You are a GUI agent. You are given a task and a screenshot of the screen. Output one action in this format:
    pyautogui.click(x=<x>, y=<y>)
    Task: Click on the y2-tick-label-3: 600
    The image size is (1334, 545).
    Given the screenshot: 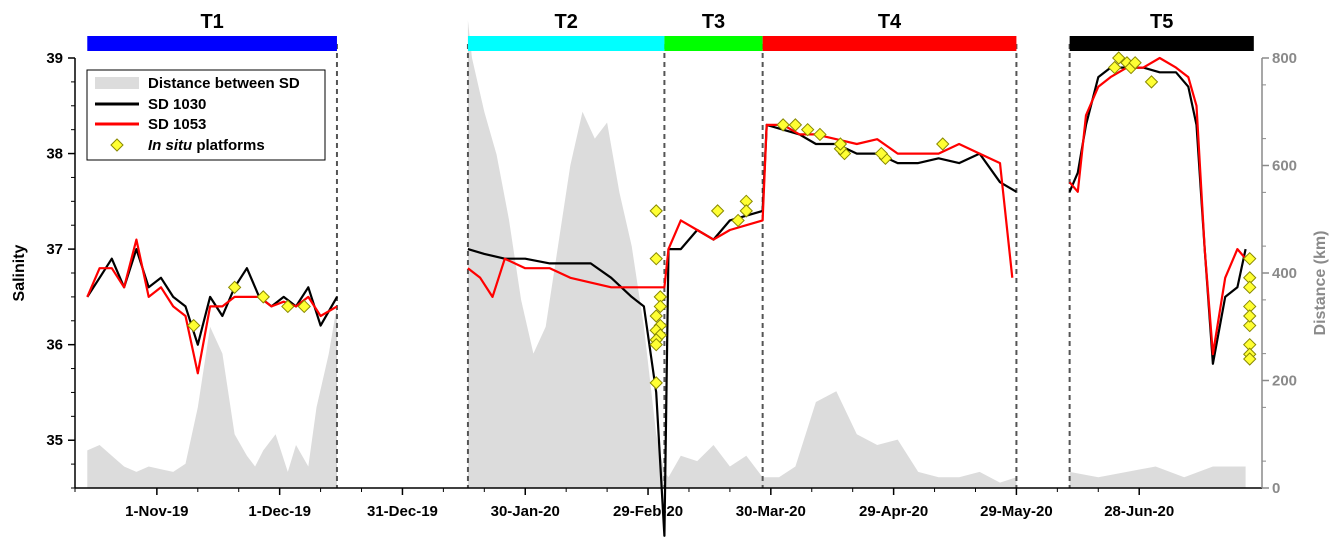 What is the action you would take?
    pyautogui.click(x=1284, y=166)
    